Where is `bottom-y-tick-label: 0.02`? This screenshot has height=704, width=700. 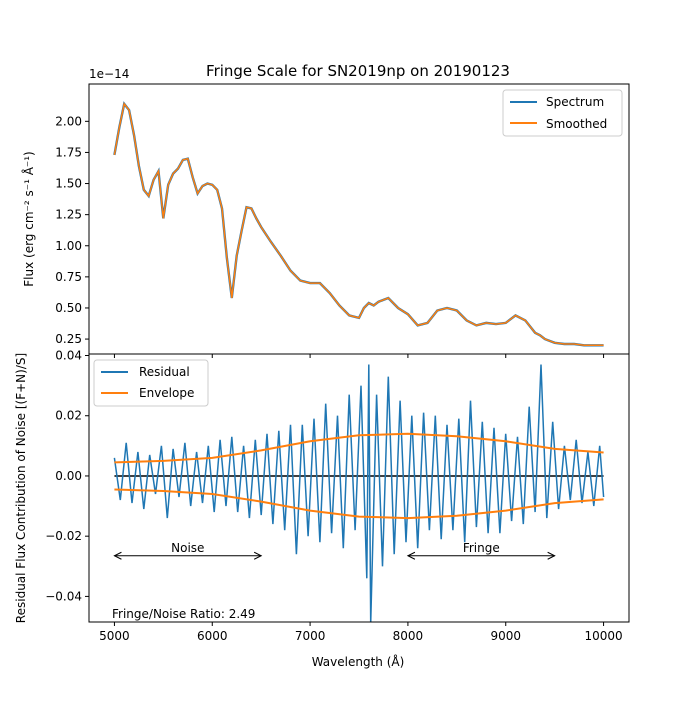 bottom-y-tick-label: 0.02 is located at coordinates (68, 416).